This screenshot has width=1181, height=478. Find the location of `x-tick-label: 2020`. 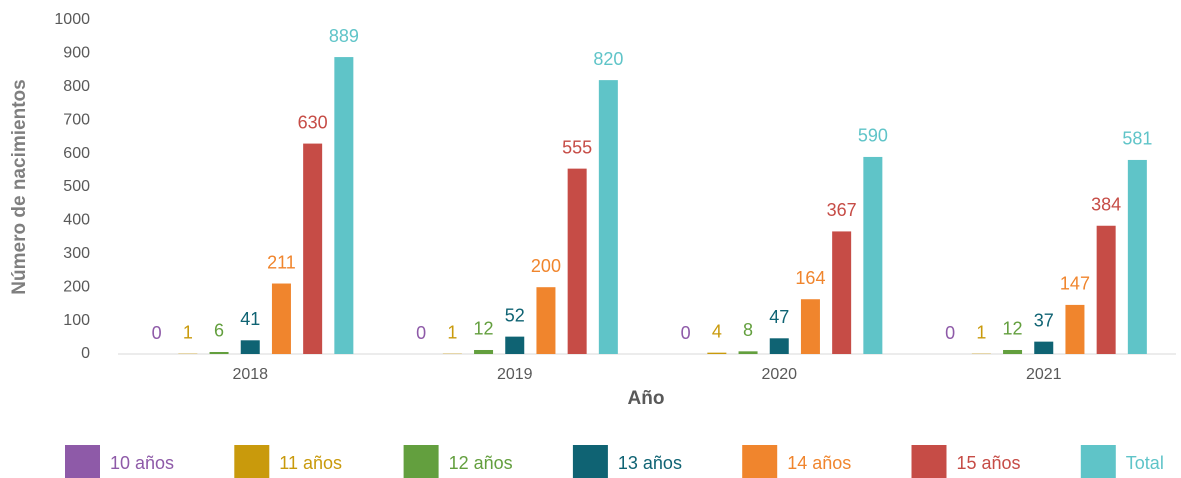

x-tick-label: 2020 is located at coordinates (779, 374).